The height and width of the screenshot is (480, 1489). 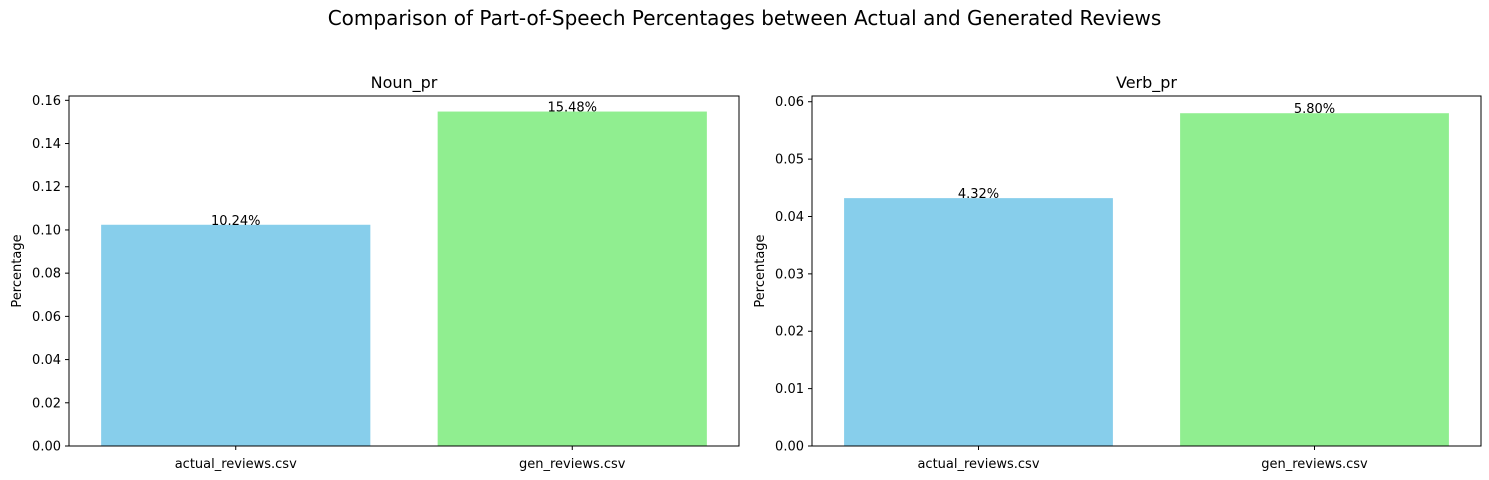 I want to click on y-tick-label: 0.10, so click(x=46, y=230).